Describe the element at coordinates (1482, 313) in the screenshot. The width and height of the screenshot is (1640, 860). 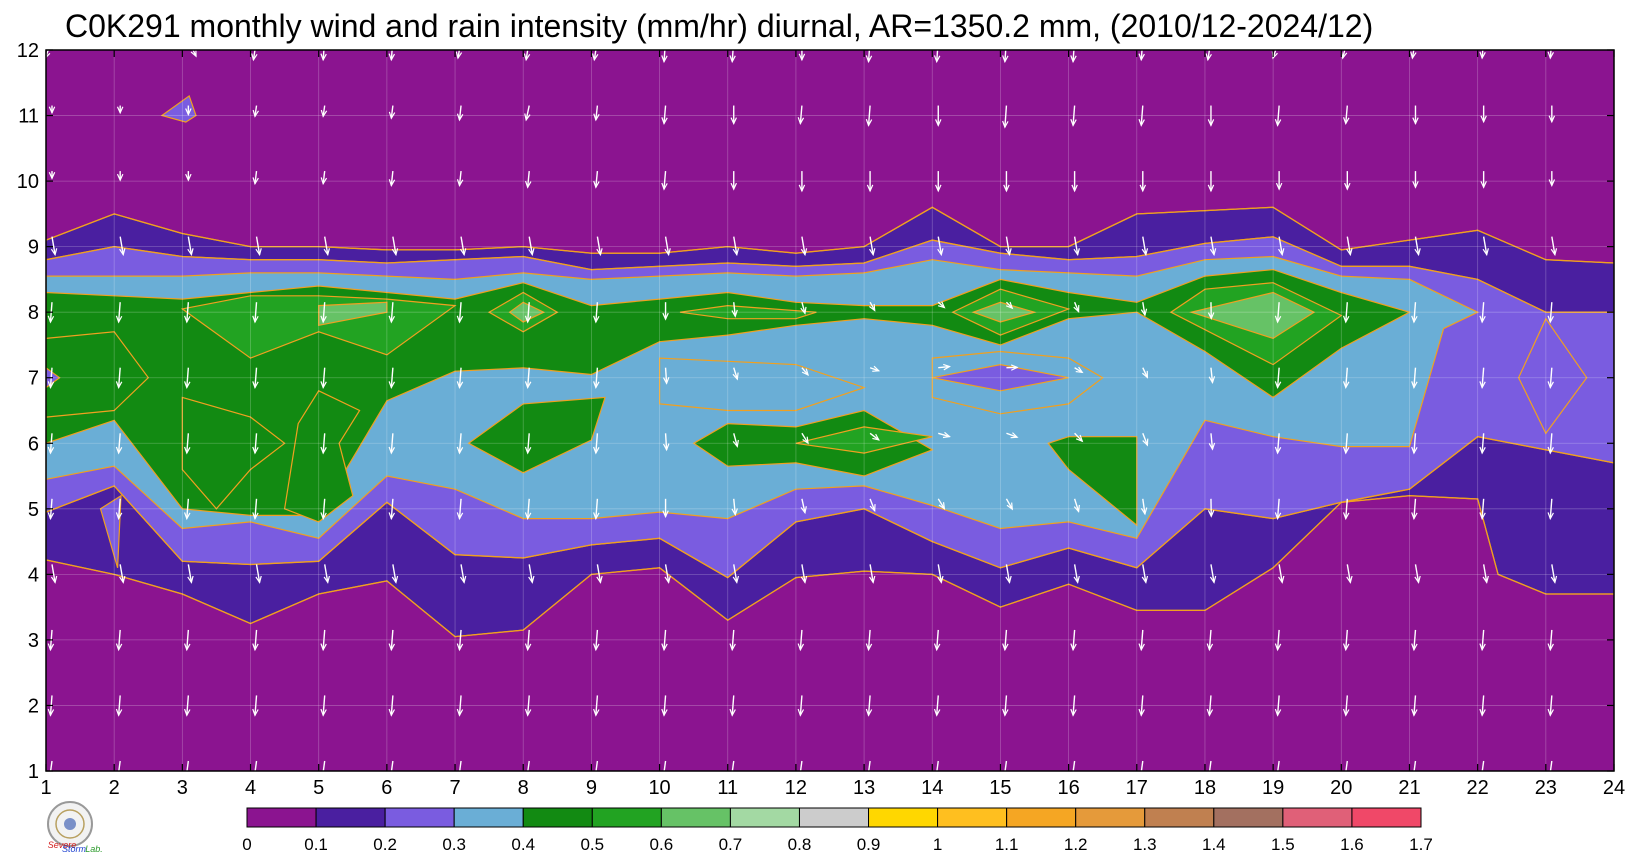
I see `wind-arrow-m8-h22` at that location.